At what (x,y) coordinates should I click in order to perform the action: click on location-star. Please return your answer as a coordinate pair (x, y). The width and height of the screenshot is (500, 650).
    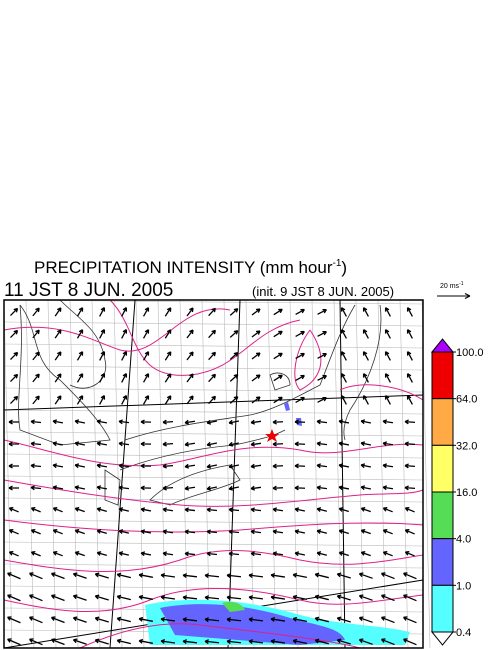
    Looking at the image, I should click on (272, 435).